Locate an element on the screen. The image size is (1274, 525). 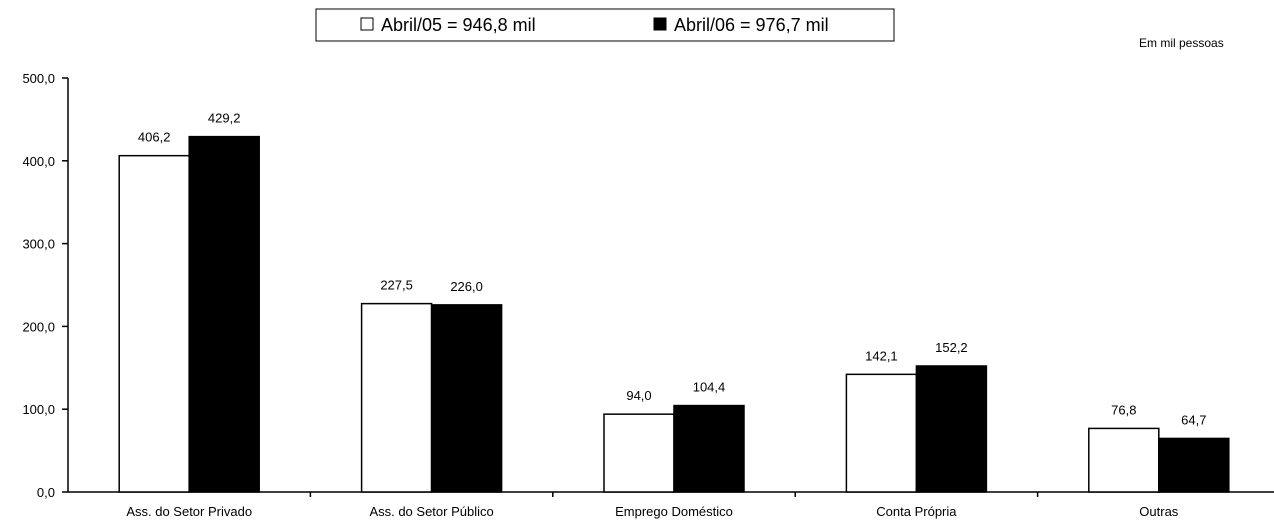
data-label-series-2: 152,2 is located at coordinates (951, 347).